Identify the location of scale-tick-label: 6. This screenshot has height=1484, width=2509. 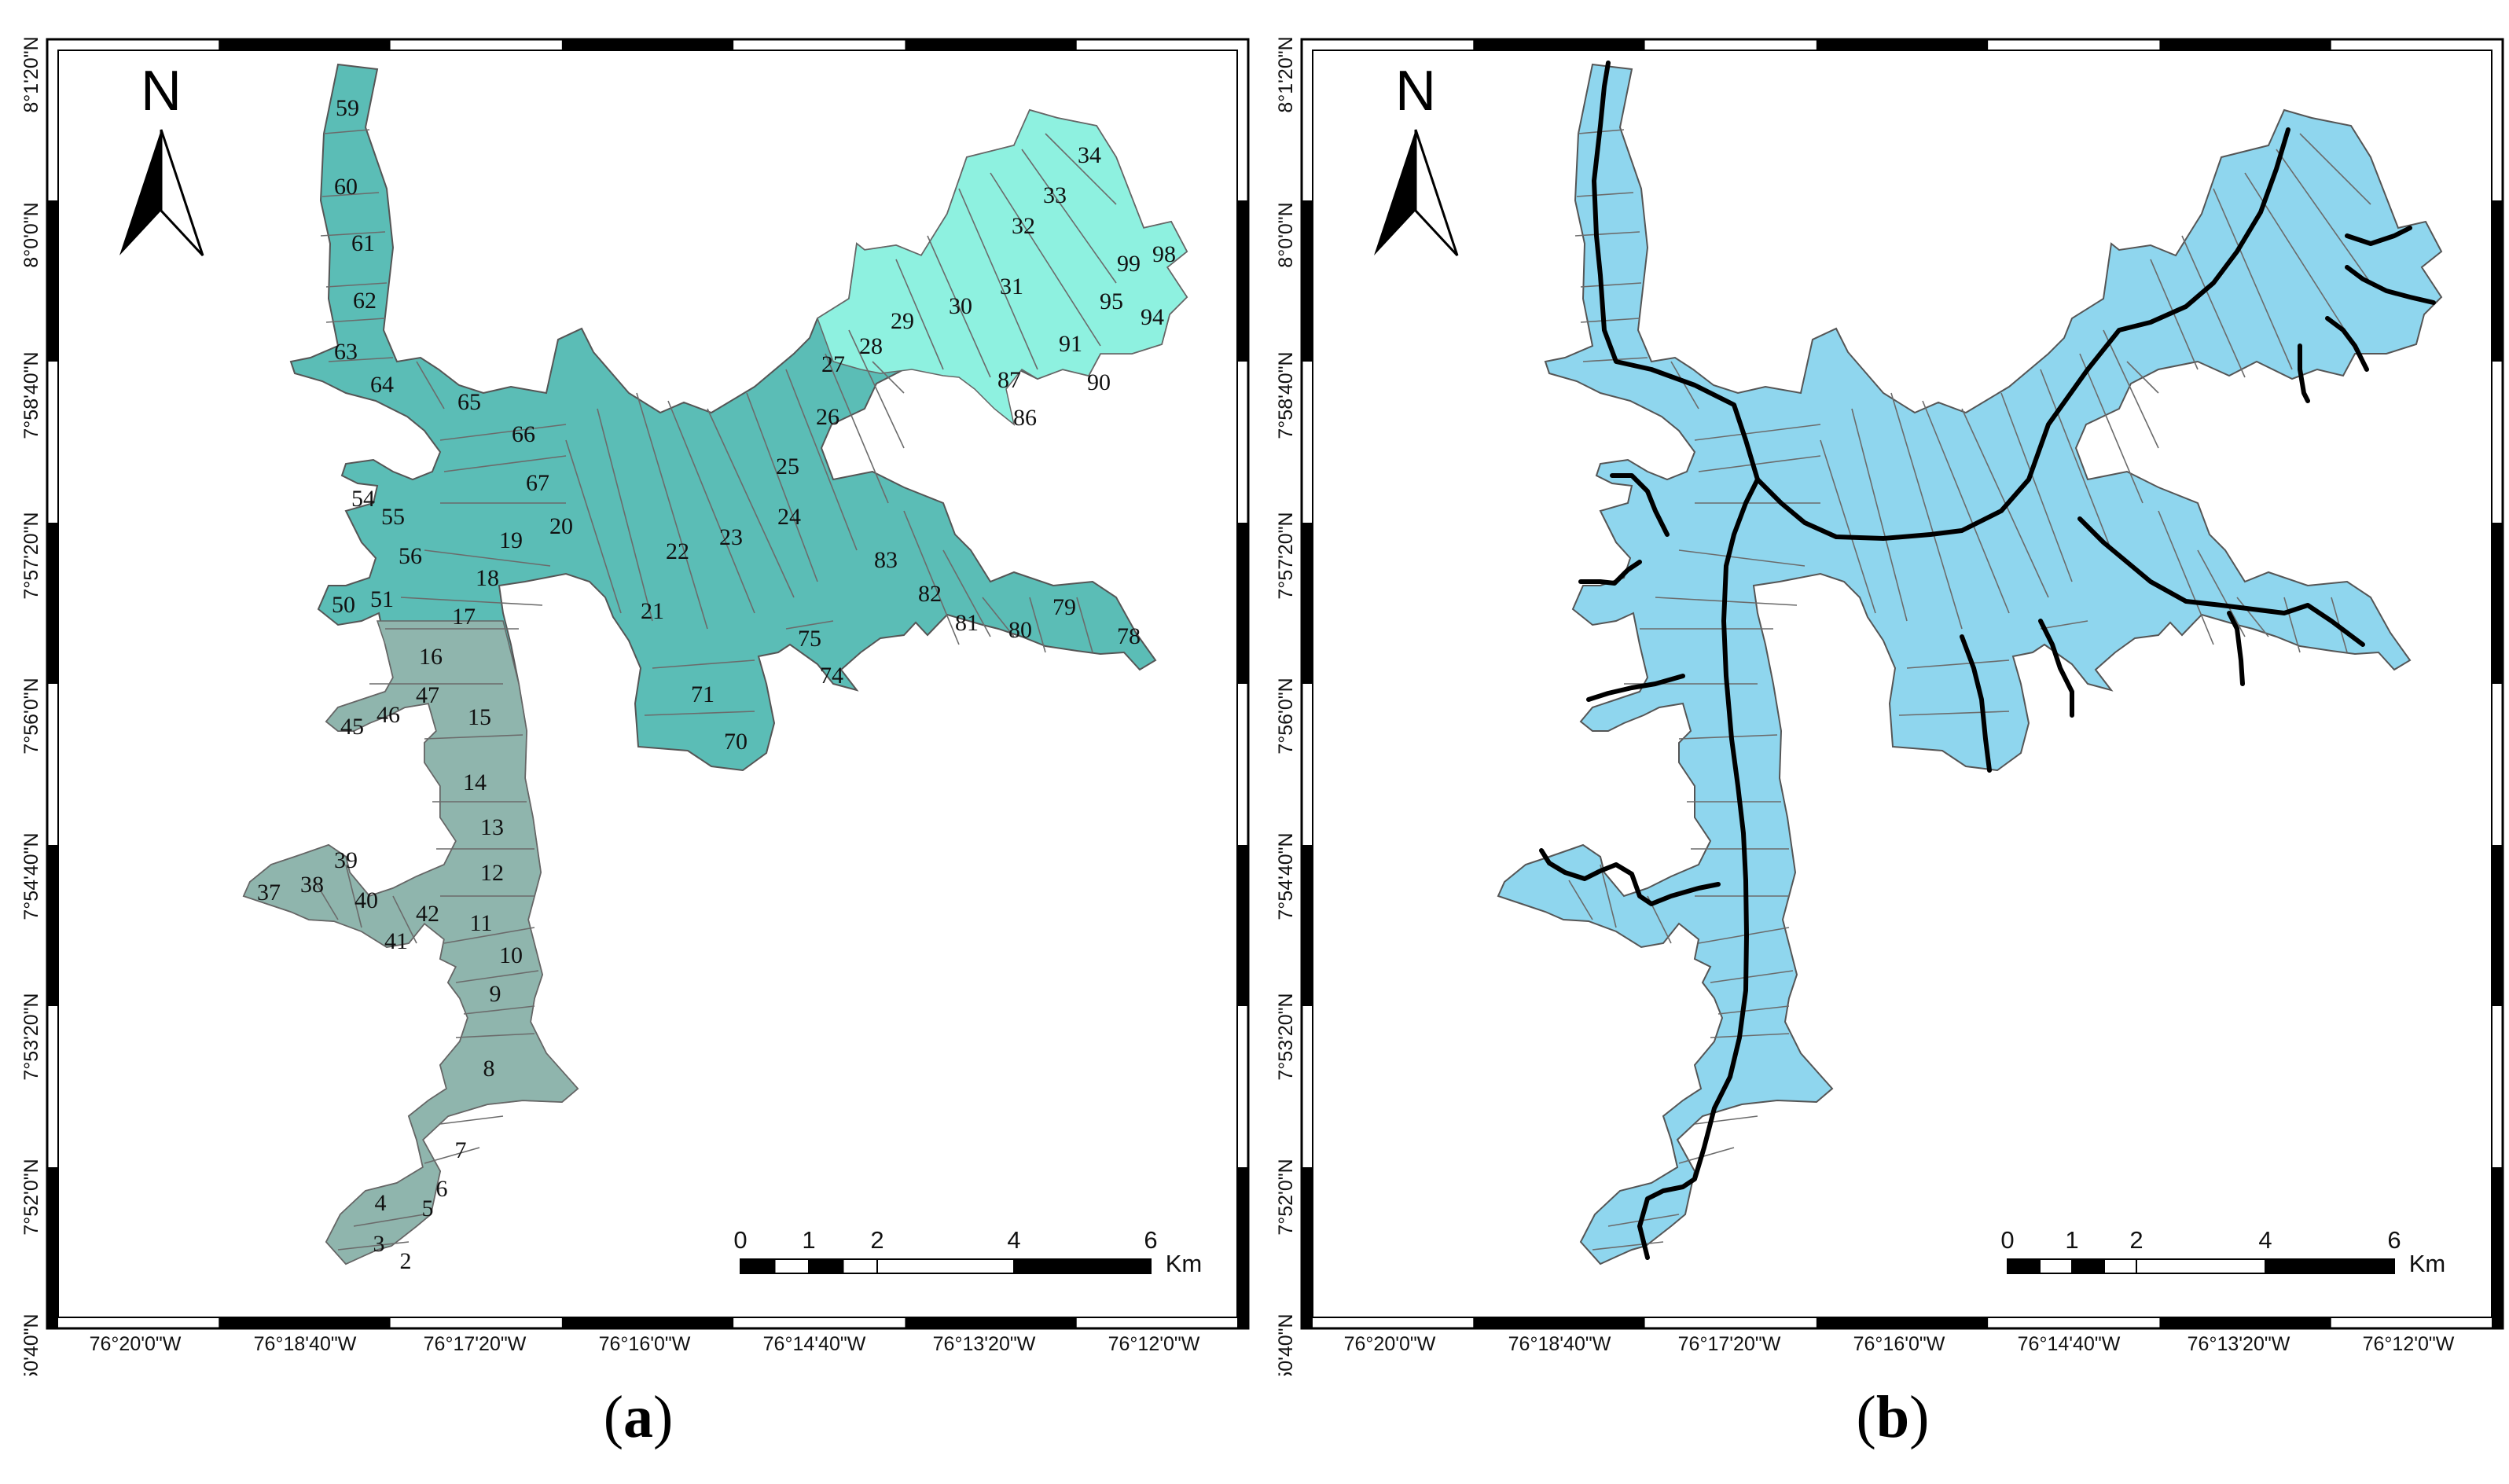
(2394, 1240).